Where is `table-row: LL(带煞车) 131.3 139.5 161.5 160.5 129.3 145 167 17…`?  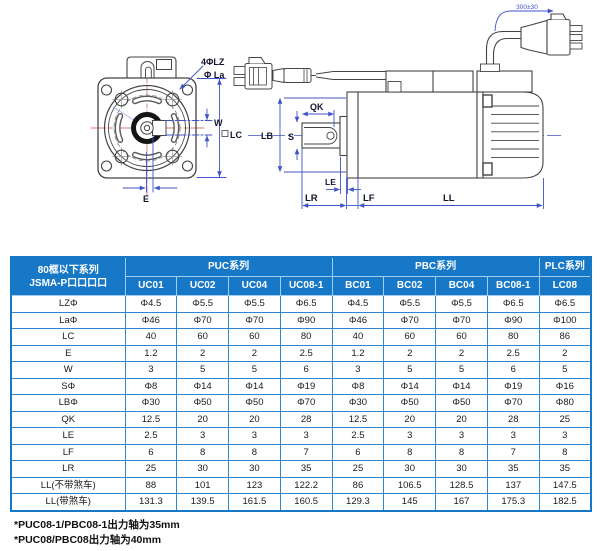 table-row: LL(带煞车) 131.3 139.5 161.5 160.5 129.3 145 167 17… is located at coordinates (301, 502).